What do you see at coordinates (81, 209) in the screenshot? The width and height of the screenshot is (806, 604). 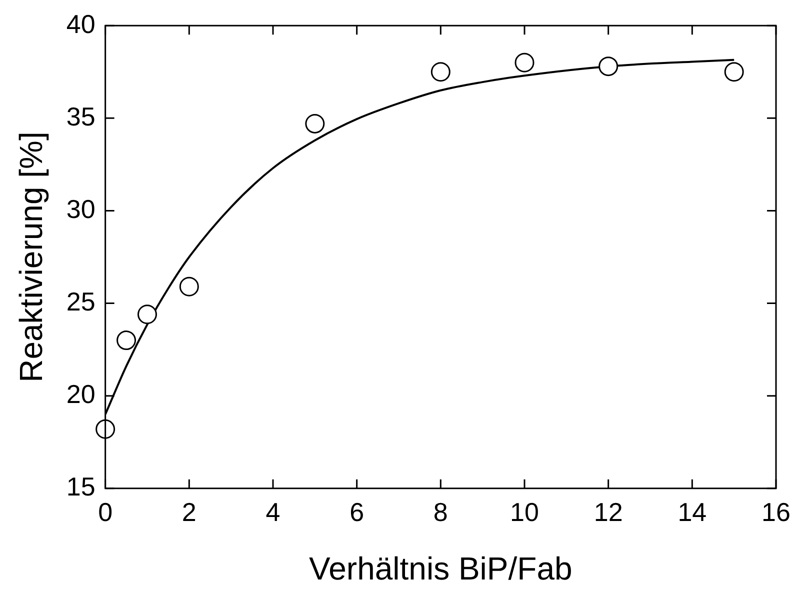 I see `y-tick-label: 30` at bounding box center [81, 209].